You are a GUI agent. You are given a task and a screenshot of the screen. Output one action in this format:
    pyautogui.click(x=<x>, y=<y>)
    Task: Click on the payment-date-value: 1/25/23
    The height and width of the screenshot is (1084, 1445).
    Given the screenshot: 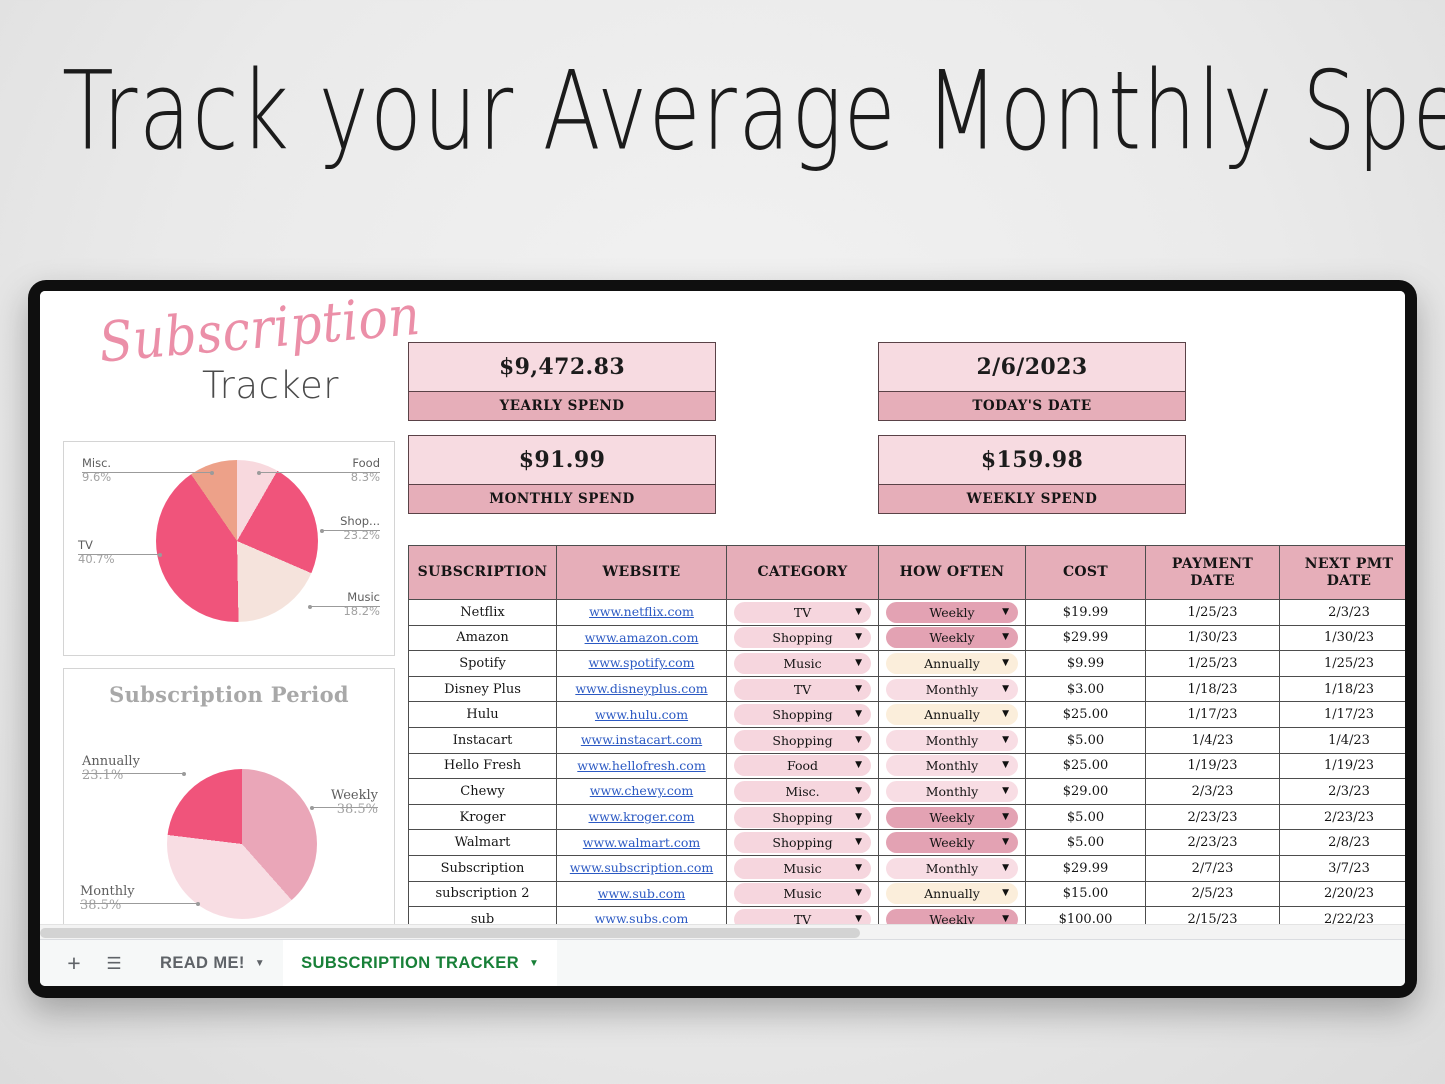 What is the action you would take?
    pyautogui.click(x=1212, y=663)
    